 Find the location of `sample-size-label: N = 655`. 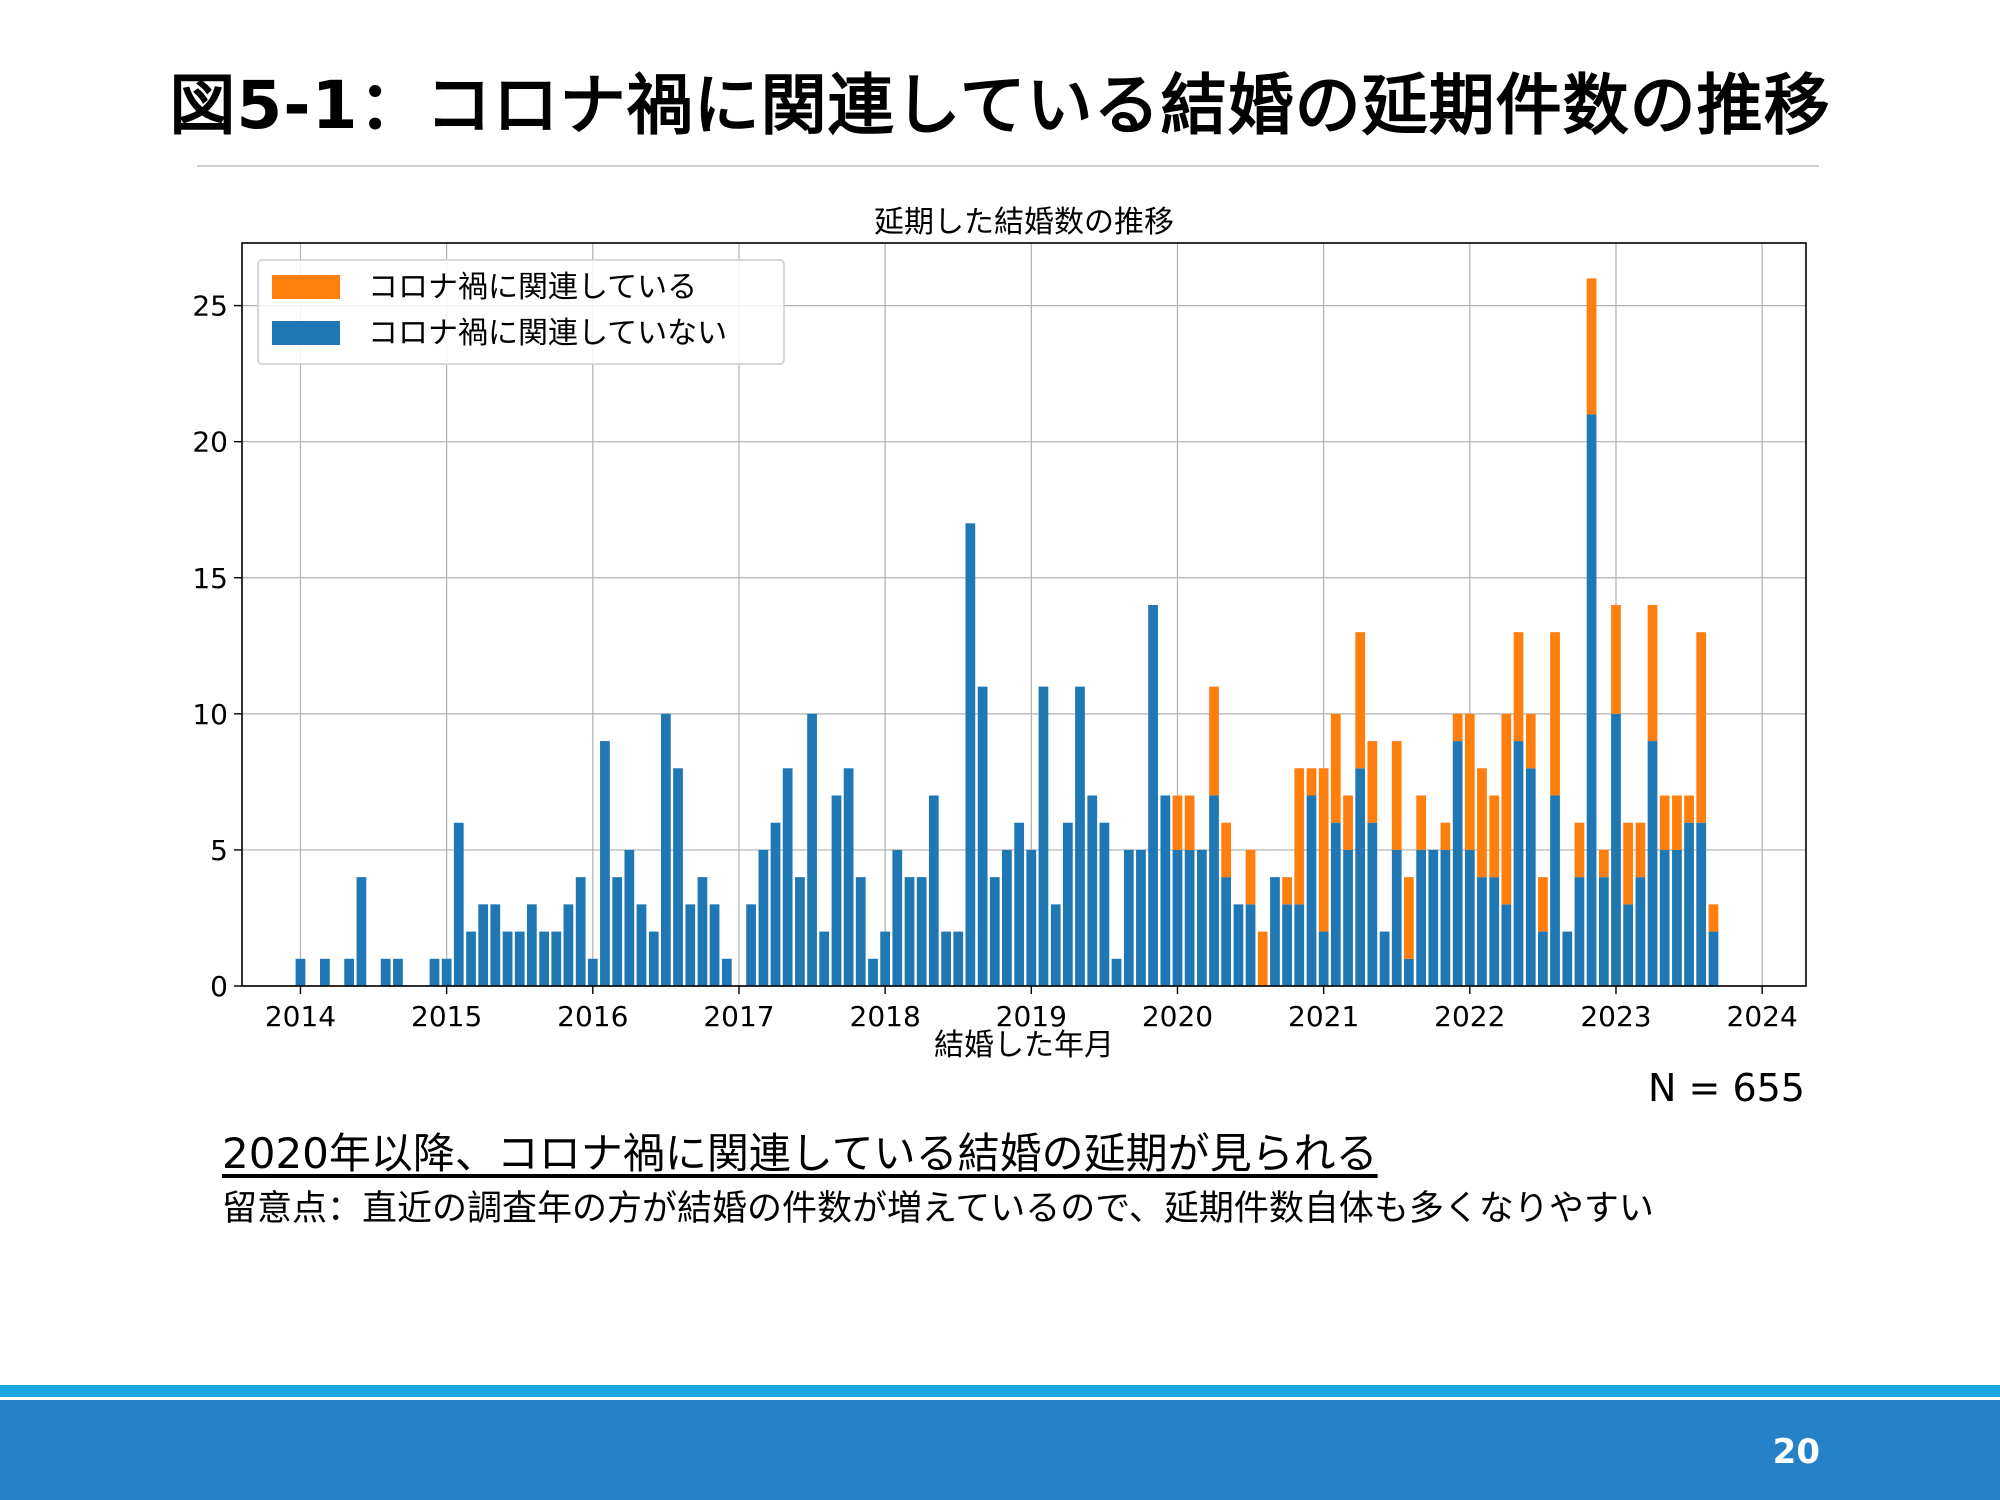

sample-size-label: N = 655 is located at coordinates (1726, 1088).